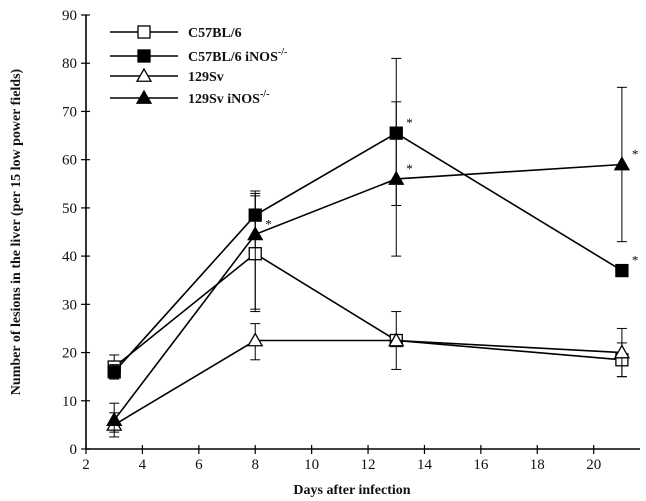 This screenshot has height=501, width=646. I want to click on y-ticks: 0 10 20 30 40 50 60 70 80 90, so click(76, 233).